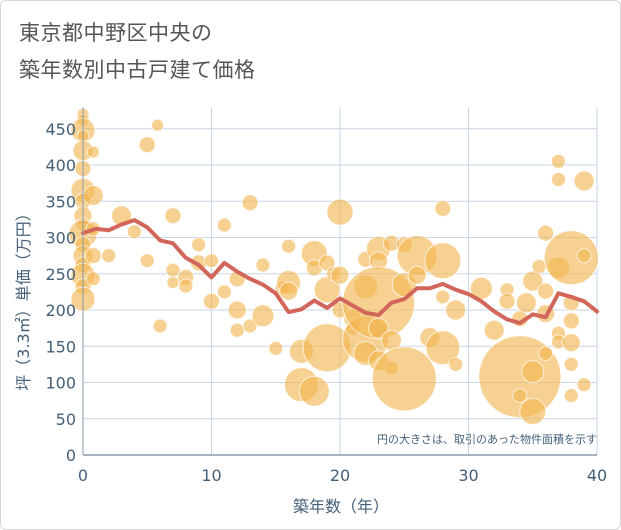 The height and width of the screenshot is (530, 621). Describe the element at coordinates (211, 475) in the screenshot. I see `x-tick-label: 10` at that location.